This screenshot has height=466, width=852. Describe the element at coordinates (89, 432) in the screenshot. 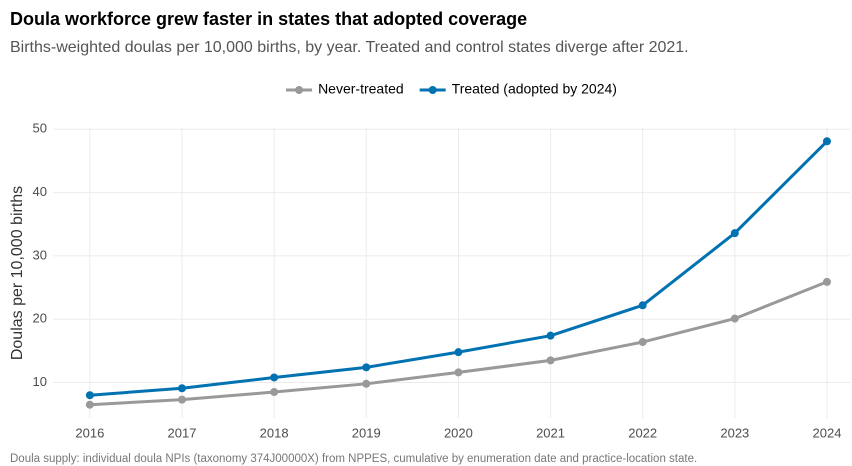

I see `x-tick-label: 2016` at that location.